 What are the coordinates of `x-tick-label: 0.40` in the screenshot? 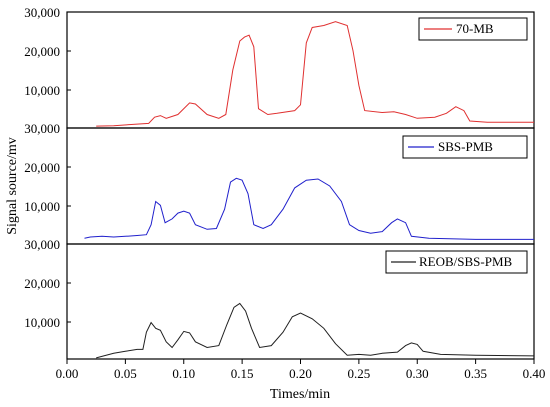 It's located at (534, 373).